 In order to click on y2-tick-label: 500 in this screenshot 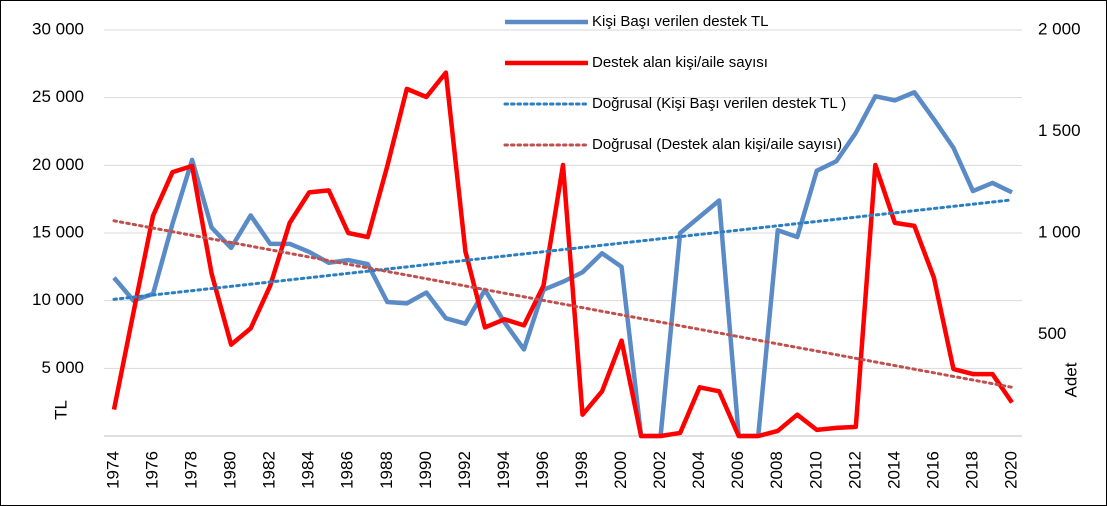, I will do `click(1052, 333)`.